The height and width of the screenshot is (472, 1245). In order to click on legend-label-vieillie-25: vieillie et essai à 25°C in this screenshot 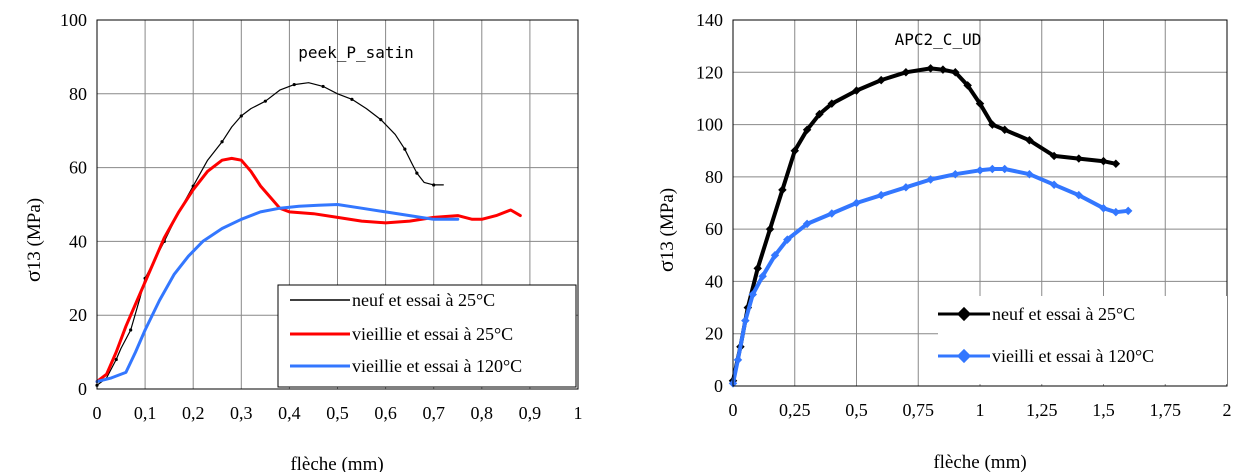, I will do `click(432, 334)`.